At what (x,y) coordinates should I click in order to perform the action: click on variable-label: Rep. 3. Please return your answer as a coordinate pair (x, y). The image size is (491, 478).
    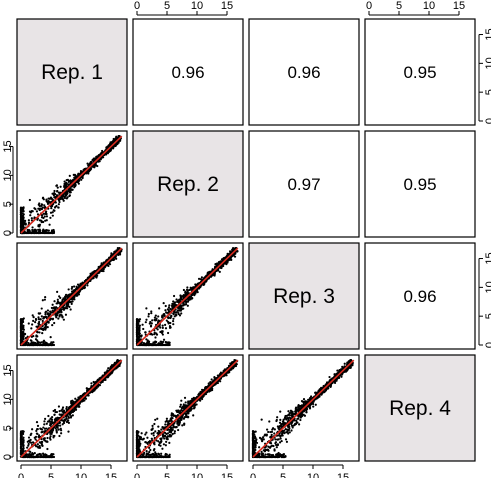
    Looking at the image, I should click on (304, 296).